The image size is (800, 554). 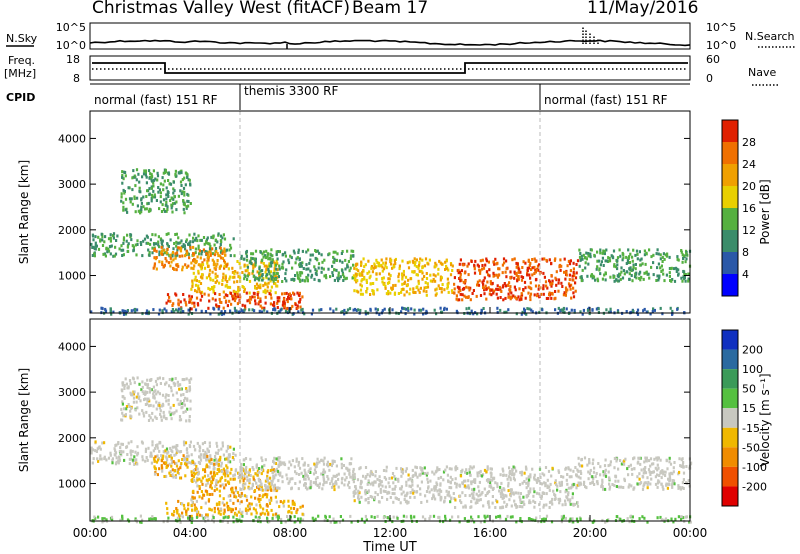 What do you see at coordinates (709, 78) in the screenshot?
I see `freq-right-tick-bottom: 0` at bounding box center [709, 78].